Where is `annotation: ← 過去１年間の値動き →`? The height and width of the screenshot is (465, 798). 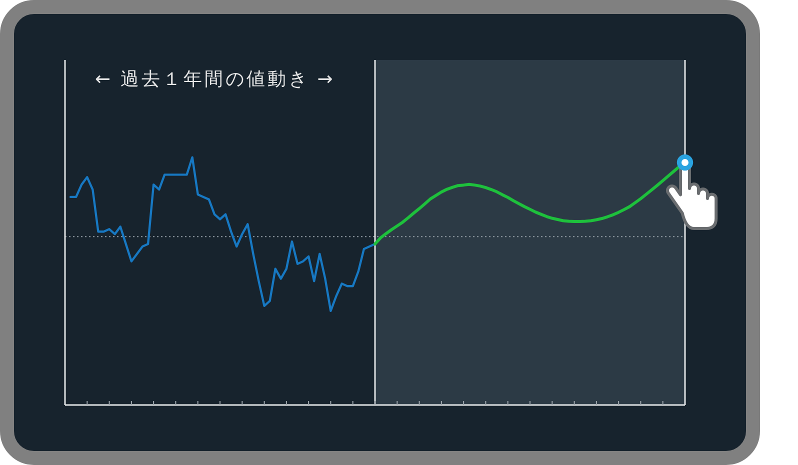 annotation: ← 過去１年間の値動き → is located at coordinates (215, 79).